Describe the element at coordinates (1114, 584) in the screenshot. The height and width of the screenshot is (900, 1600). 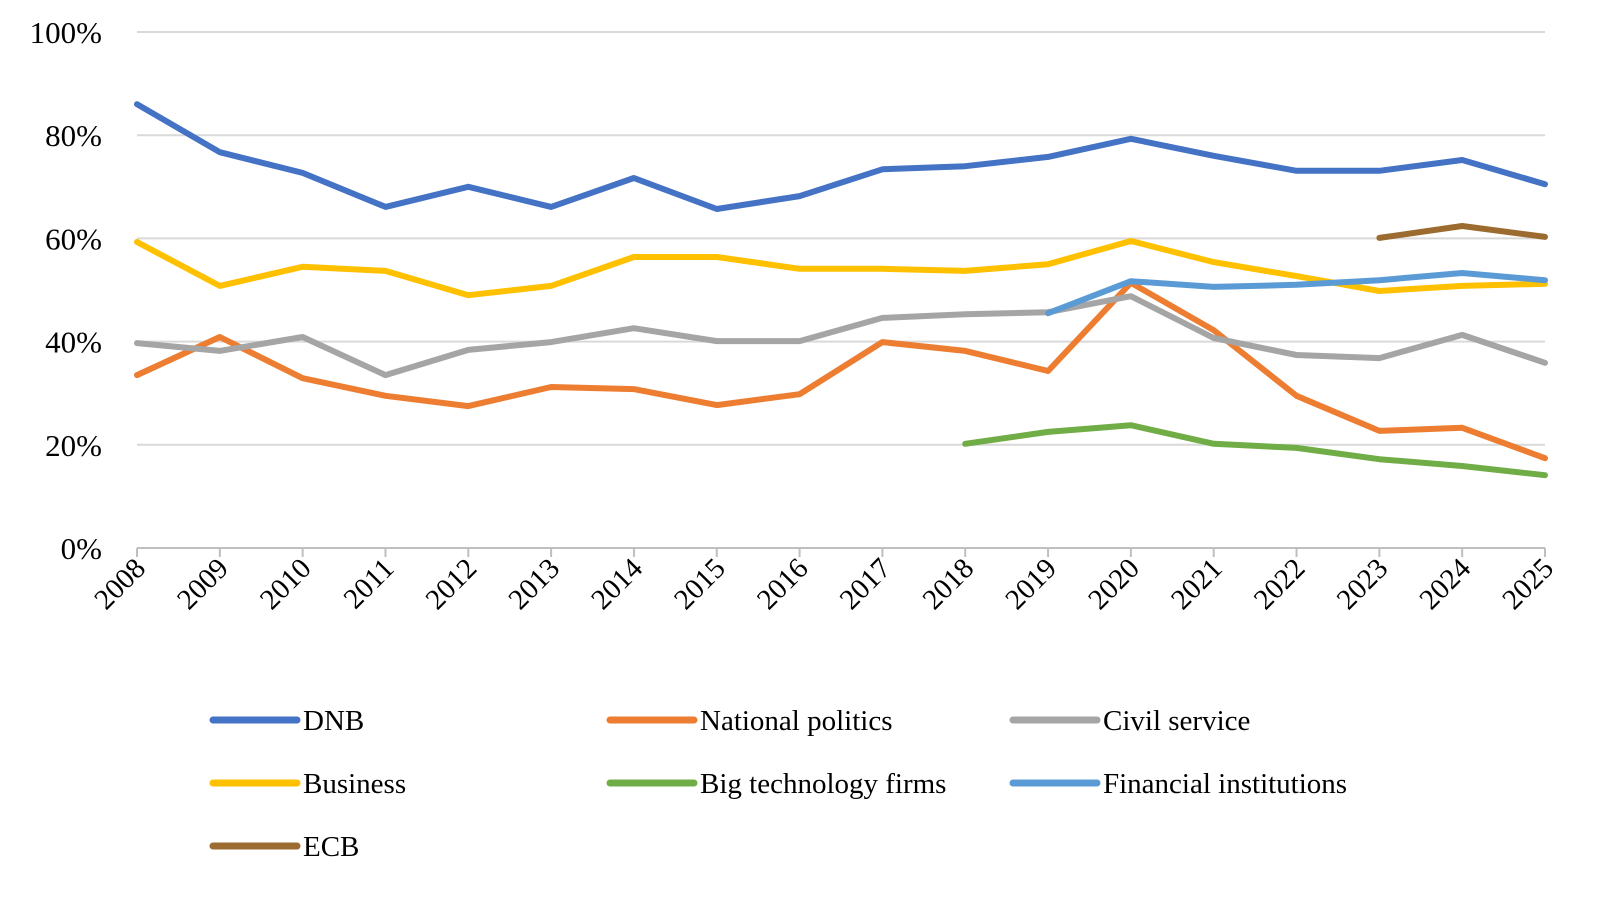
I see `x-tick-label: 2020` at that location.